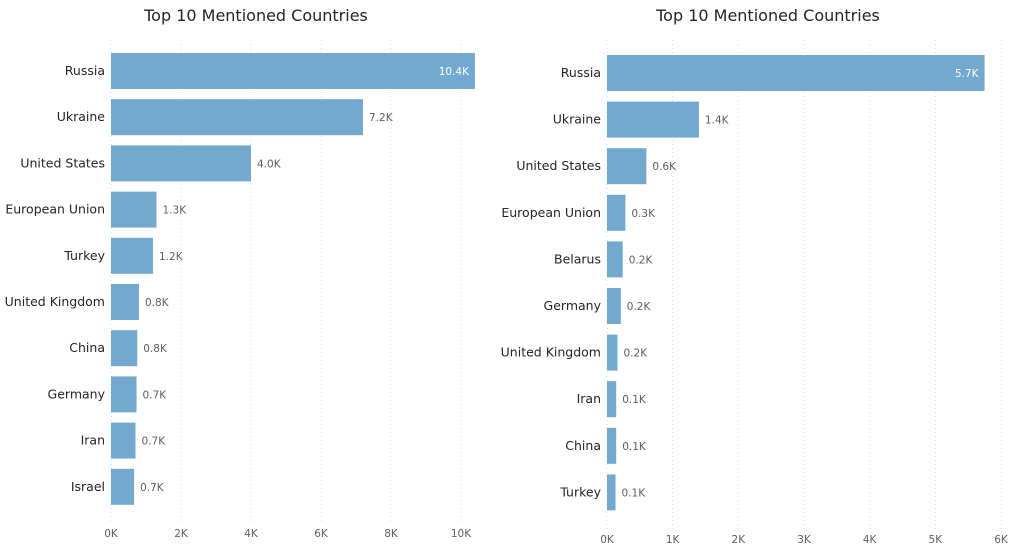  What do you see at coordinates (454, 72) in the screenshot?
I see `data-label: 10.4K` at bounding box center [454, 72].